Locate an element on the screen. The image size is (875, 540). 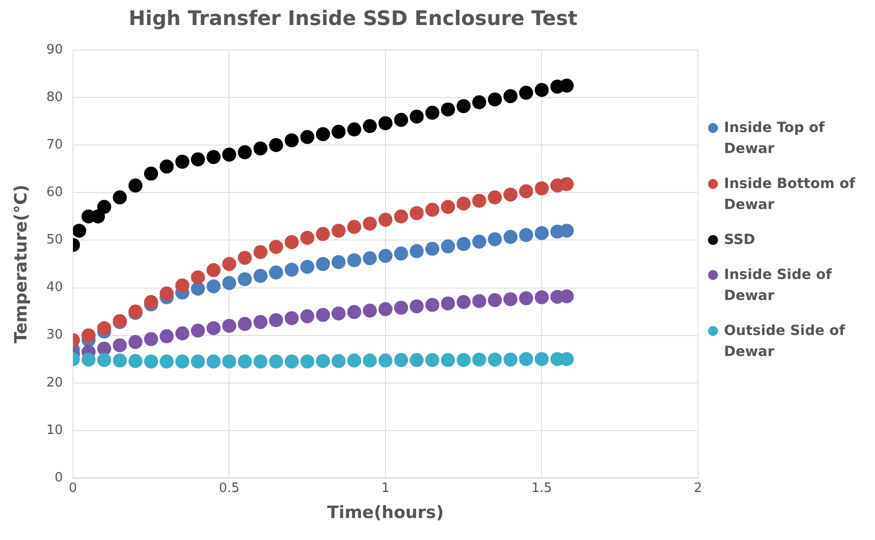
legend-label: Inside Side of Dewar is located at coordinates (778, 286).